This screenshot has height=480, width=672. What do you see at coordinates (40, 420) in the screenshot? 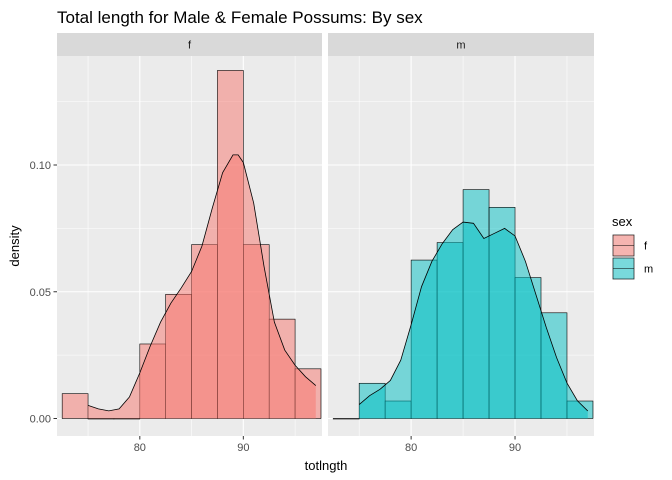
I see `y-tick-label: 0.00` at bounding box center [40, 420].